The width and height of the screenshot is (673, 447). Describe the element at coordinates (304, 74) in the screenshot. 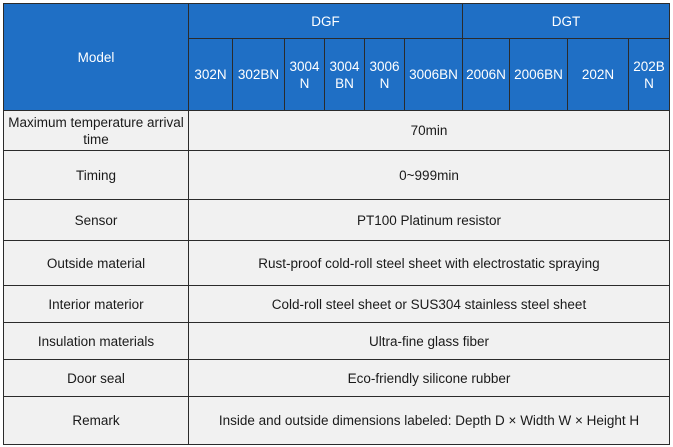

I see `model-col-header: 3004 N` at that location.